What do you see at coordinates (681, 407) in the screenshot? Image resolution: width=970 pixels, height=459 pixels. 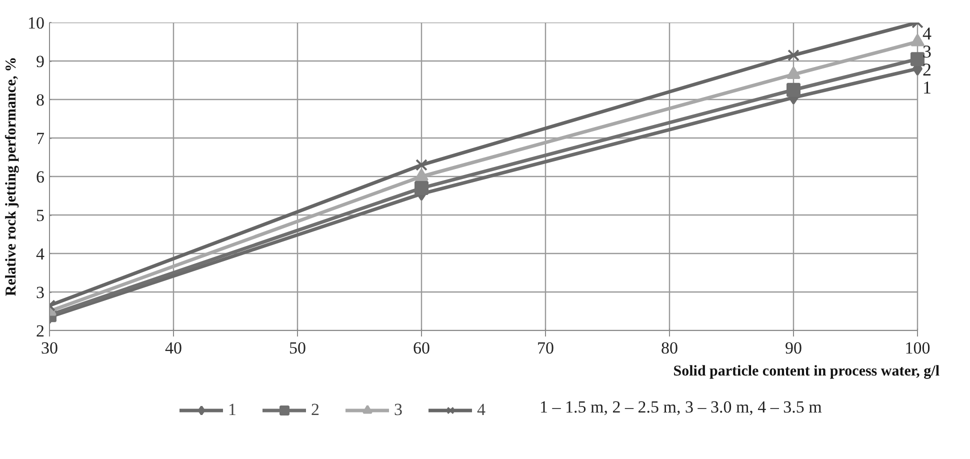 I see `text: 1 – 1.5 m, 2 – 2.5 m, 3 – 3.0 m, 4 – 3.5 m` at bounding box center [681, 407].